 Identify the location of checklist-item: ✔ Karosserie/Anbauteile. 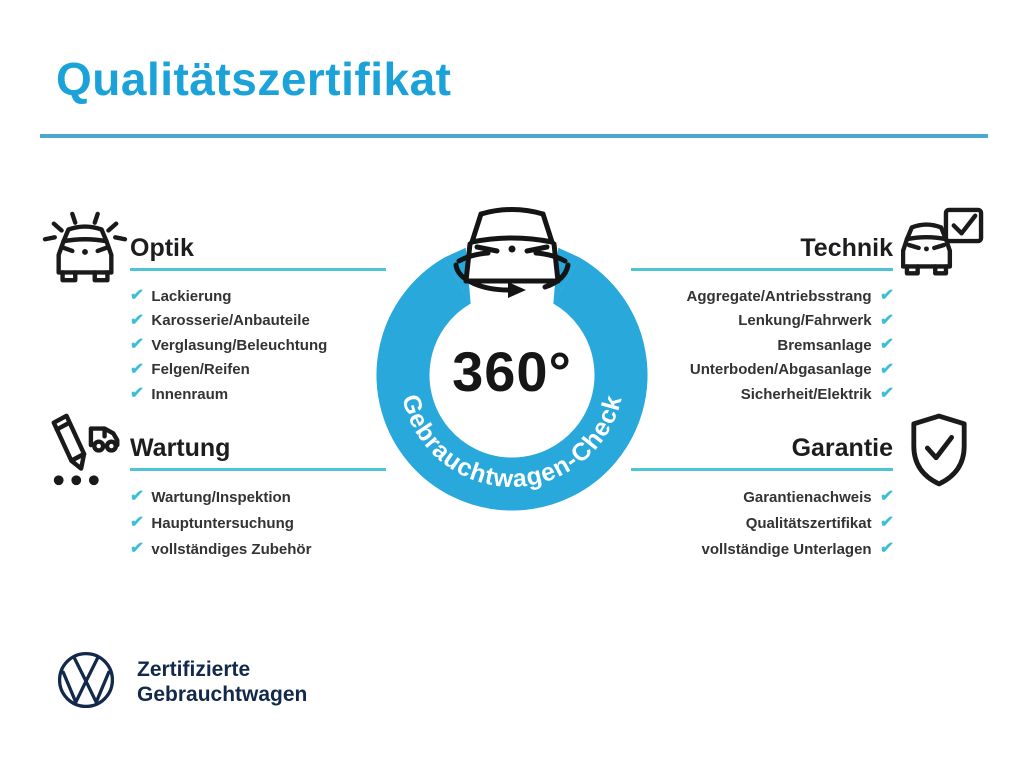
(257, 321).